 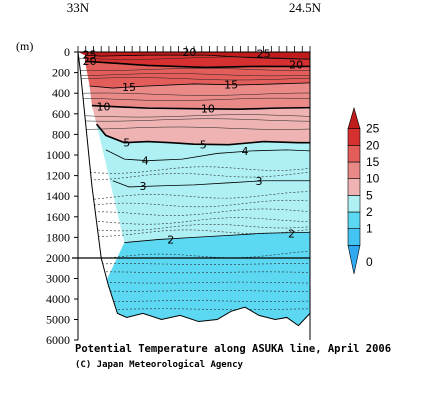 What do you see at coordinates (58, 279) in the screenshot?
I see `y-tick-label: 3000` at bounding box center [58, 279].